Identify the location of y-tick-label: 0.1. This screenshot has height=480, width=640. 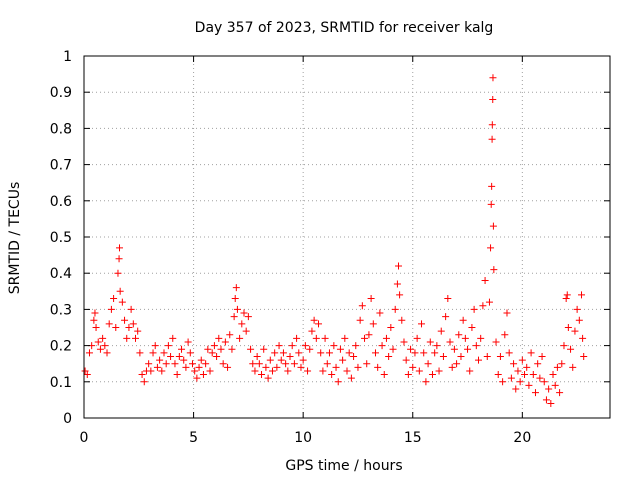
(61, 383).